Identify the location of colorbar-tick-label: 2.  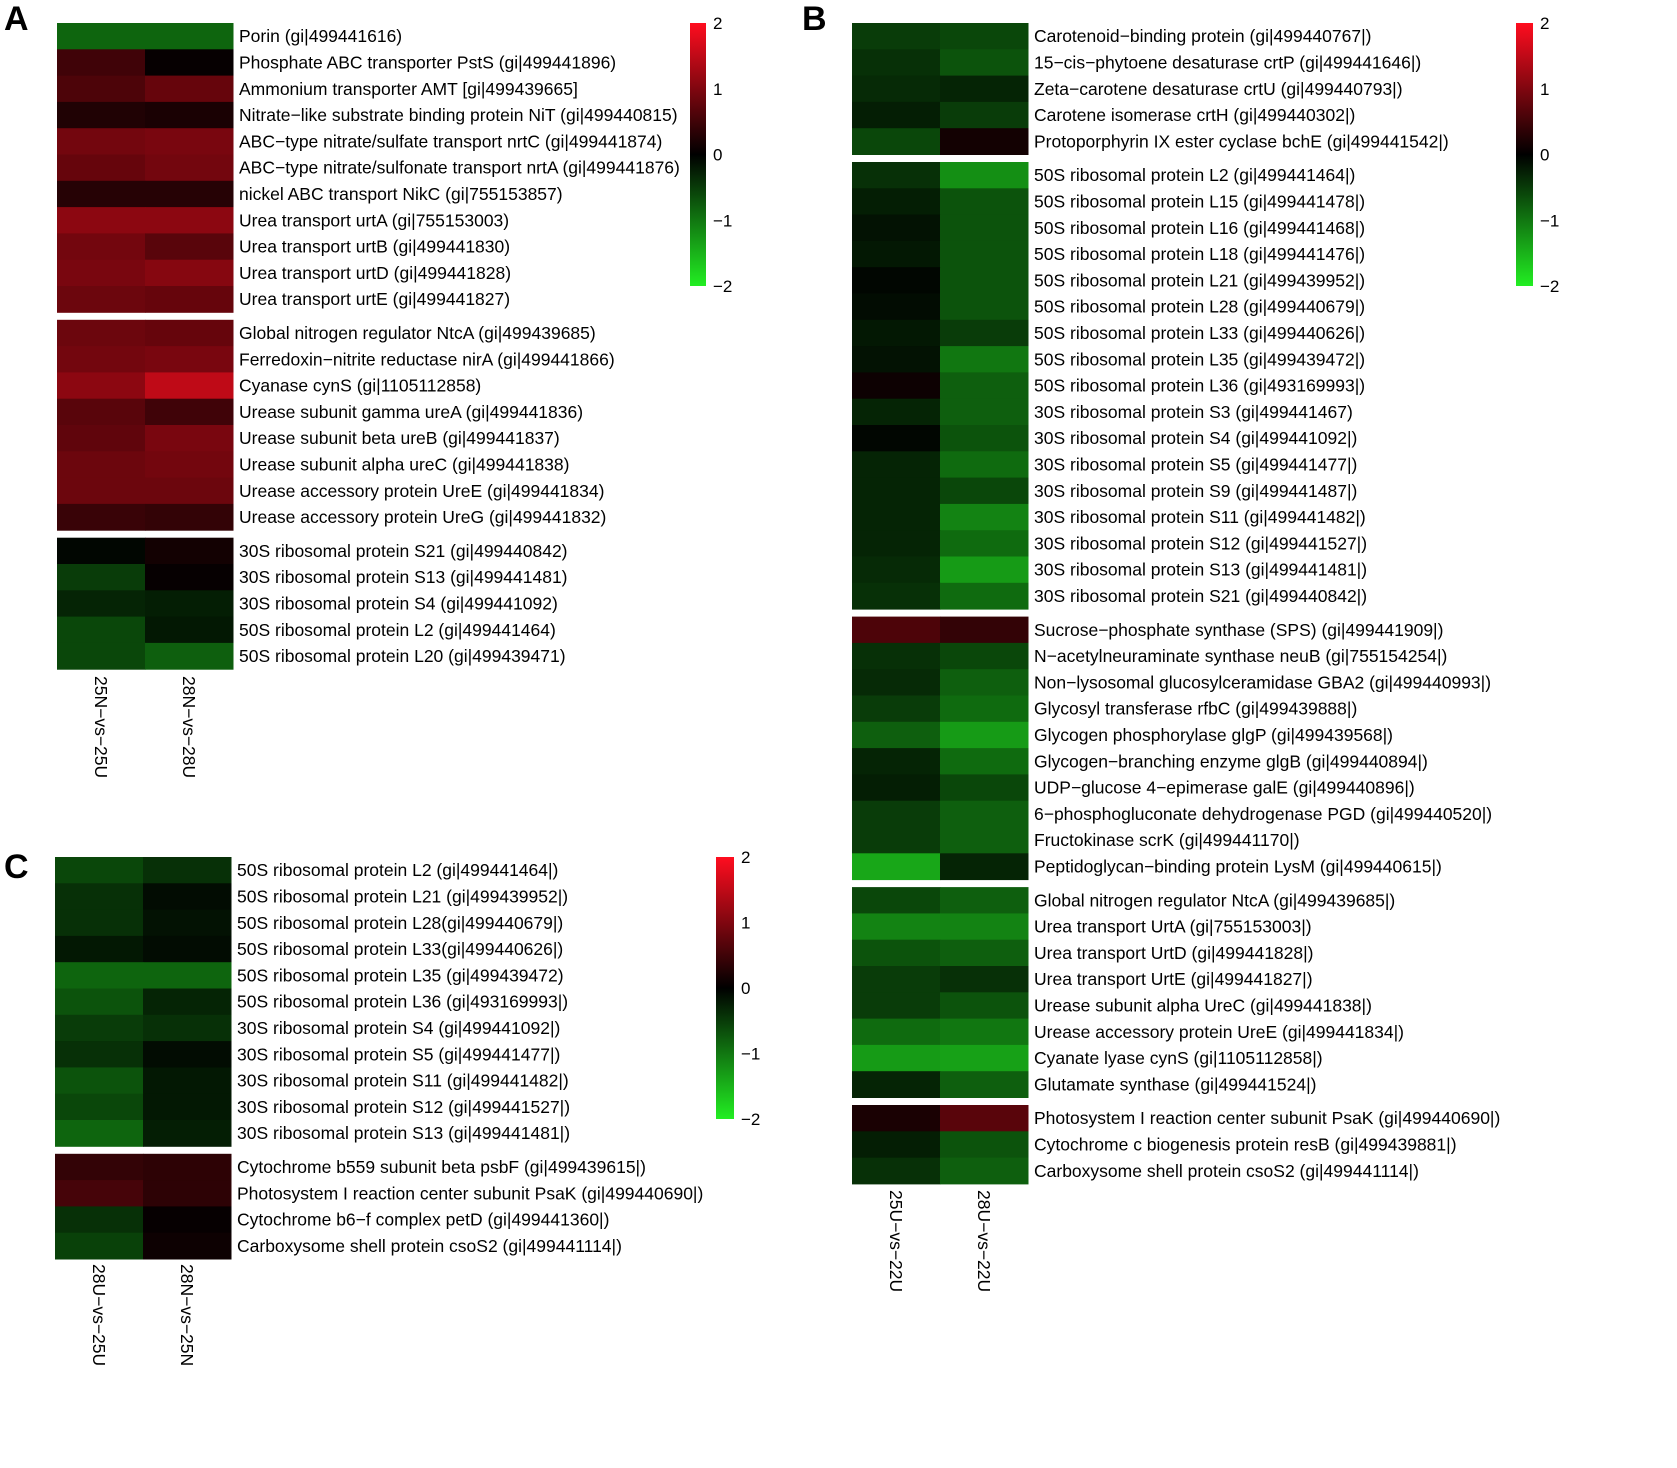
(717, 23).